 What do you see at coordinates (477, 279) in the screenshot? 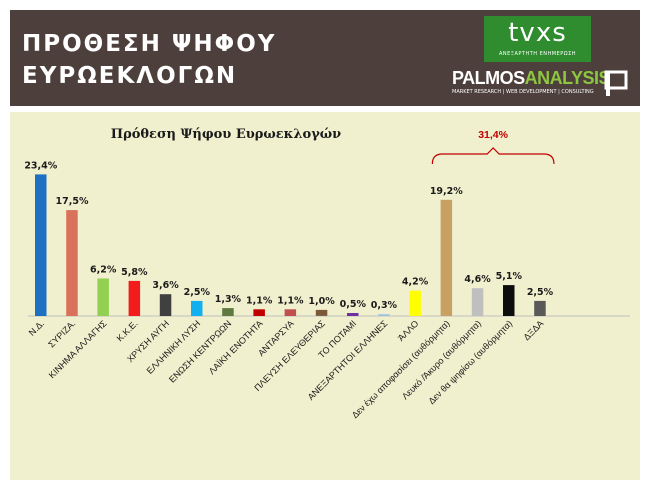
I see `value-label: 4,6%` at bounding box center [477, 279].